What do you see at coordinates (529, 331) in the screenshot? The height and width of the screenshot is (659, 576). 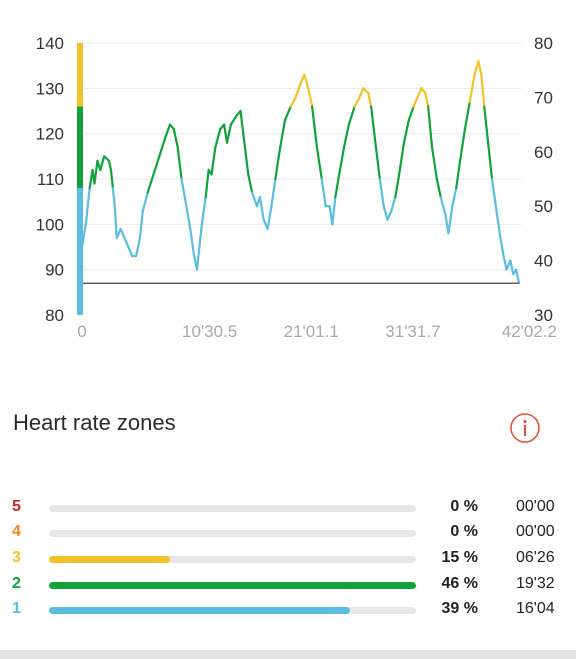 I see `x-tick-label: 42'02.2` at bounding box center [529, 331].